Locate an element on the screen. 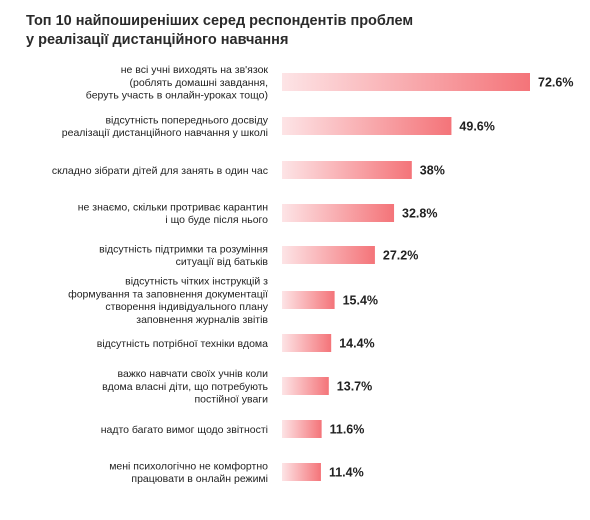  category-label-line: не всі учні виходять на зв'язок is located at coordinates (195, 70).